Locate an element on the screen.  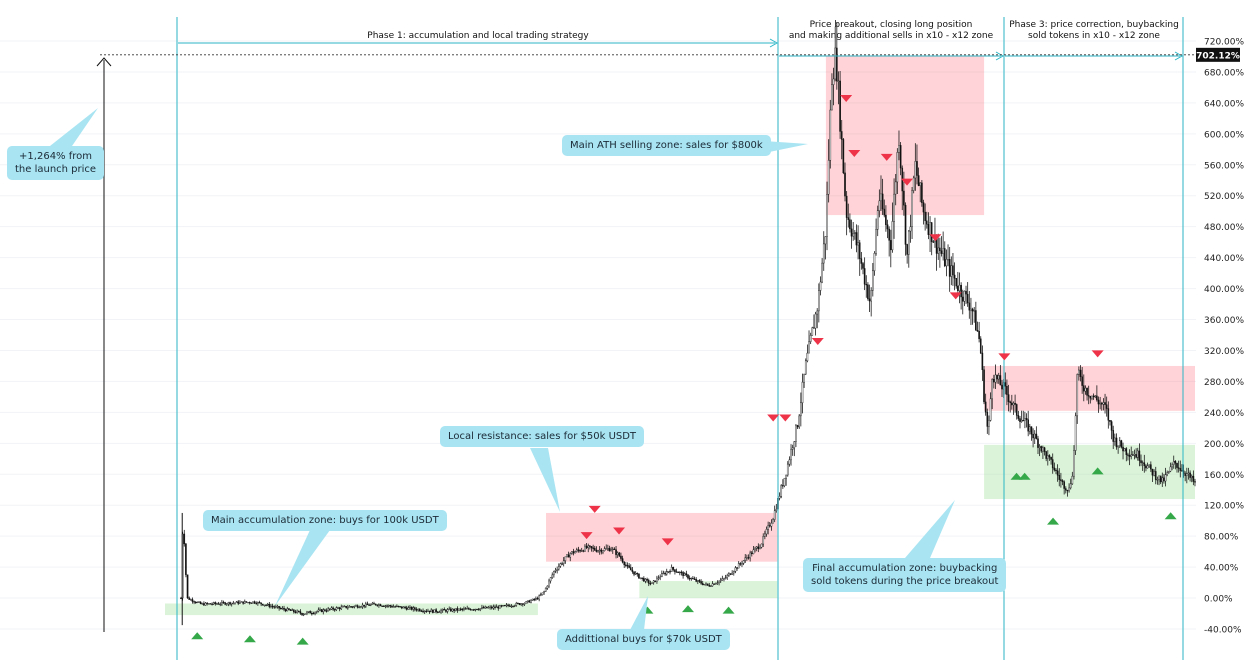
main-accumulation-zone is located at coordinates (351, 609).